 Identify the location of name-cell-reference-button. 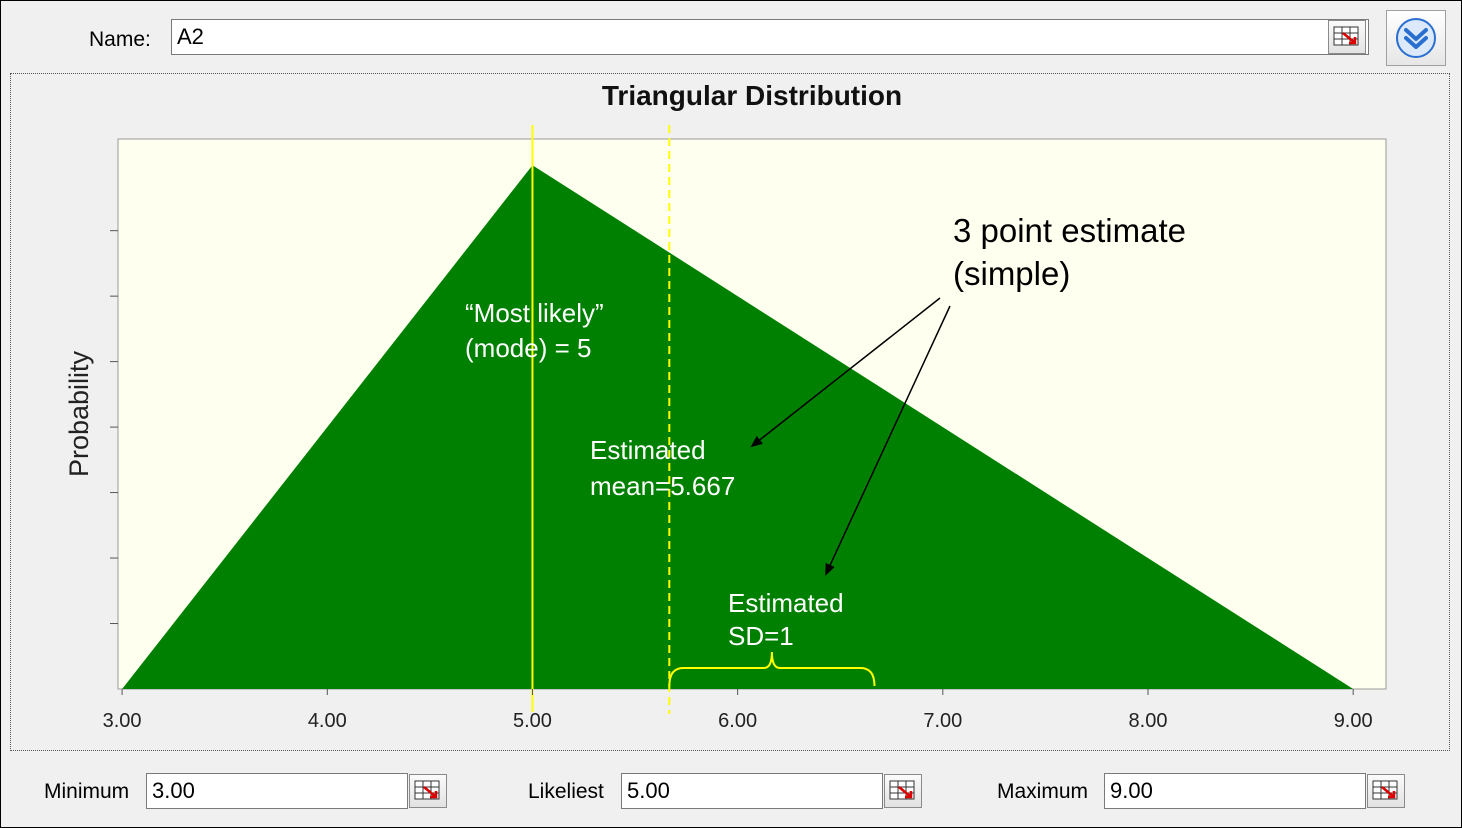
(1347, 37).